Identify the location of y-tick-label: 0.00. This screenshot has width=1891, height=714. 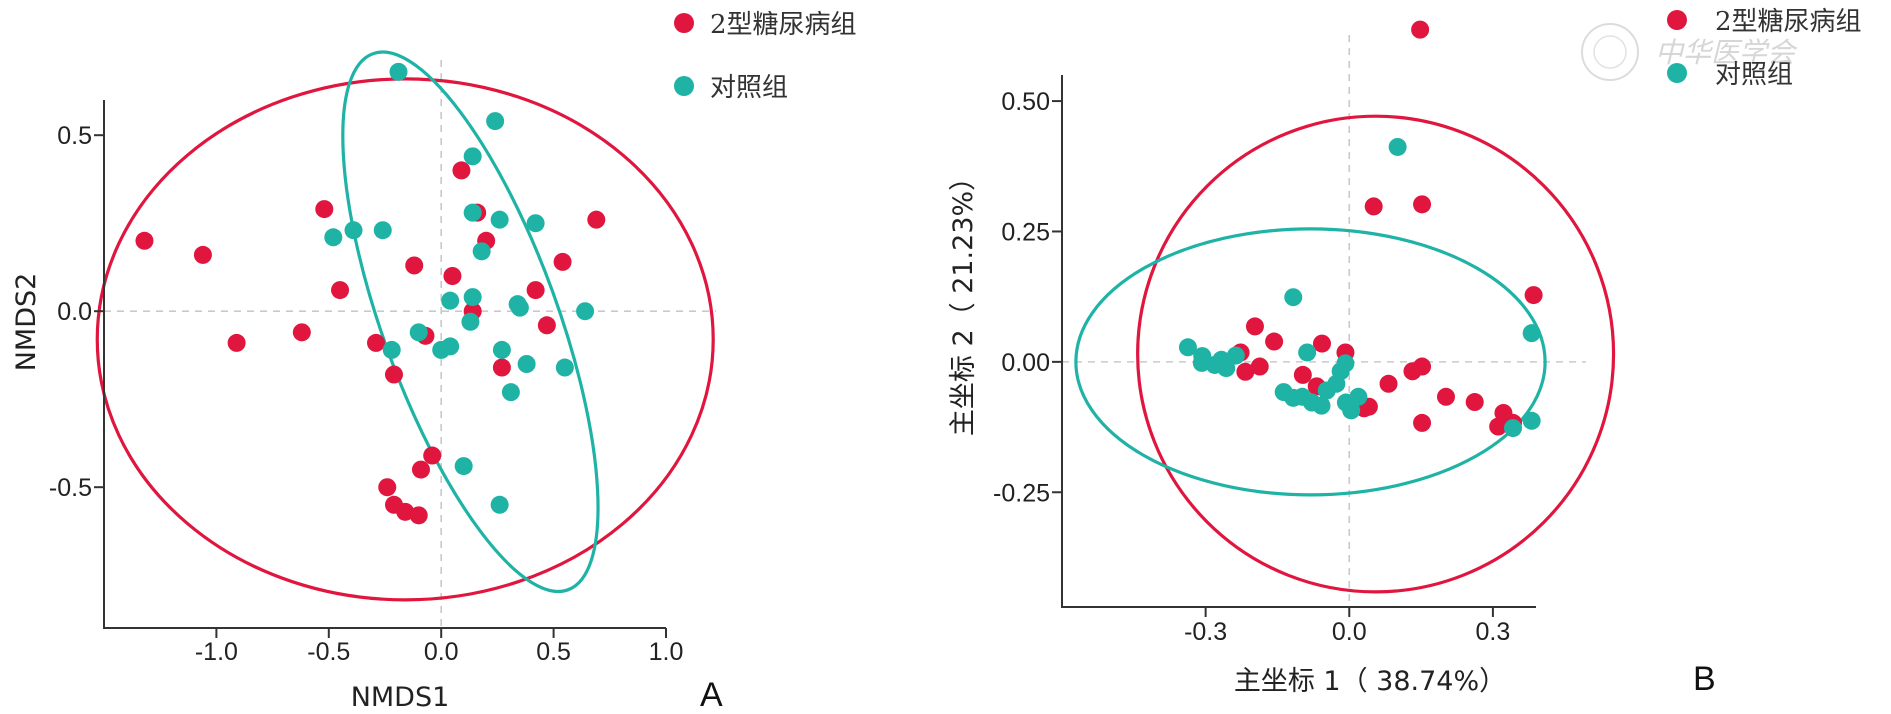
(1025, 363).